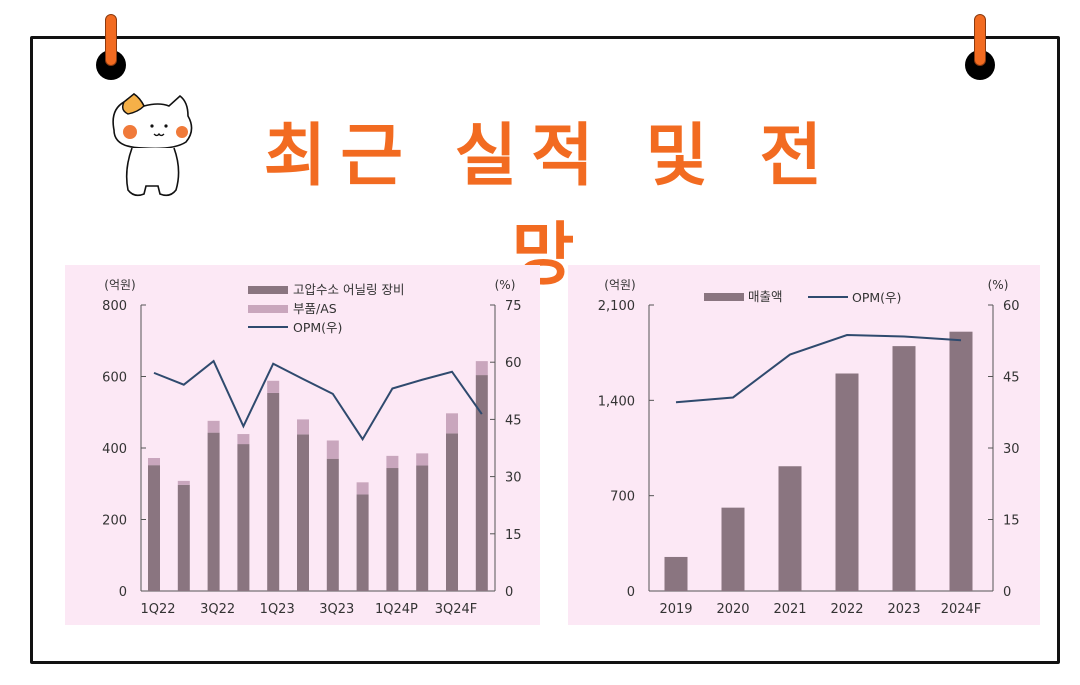 The image size is (1080, 685). Describe the element at coordinates (152, 145) in the screenshot. I see `cat-mascot-icon` at that location.